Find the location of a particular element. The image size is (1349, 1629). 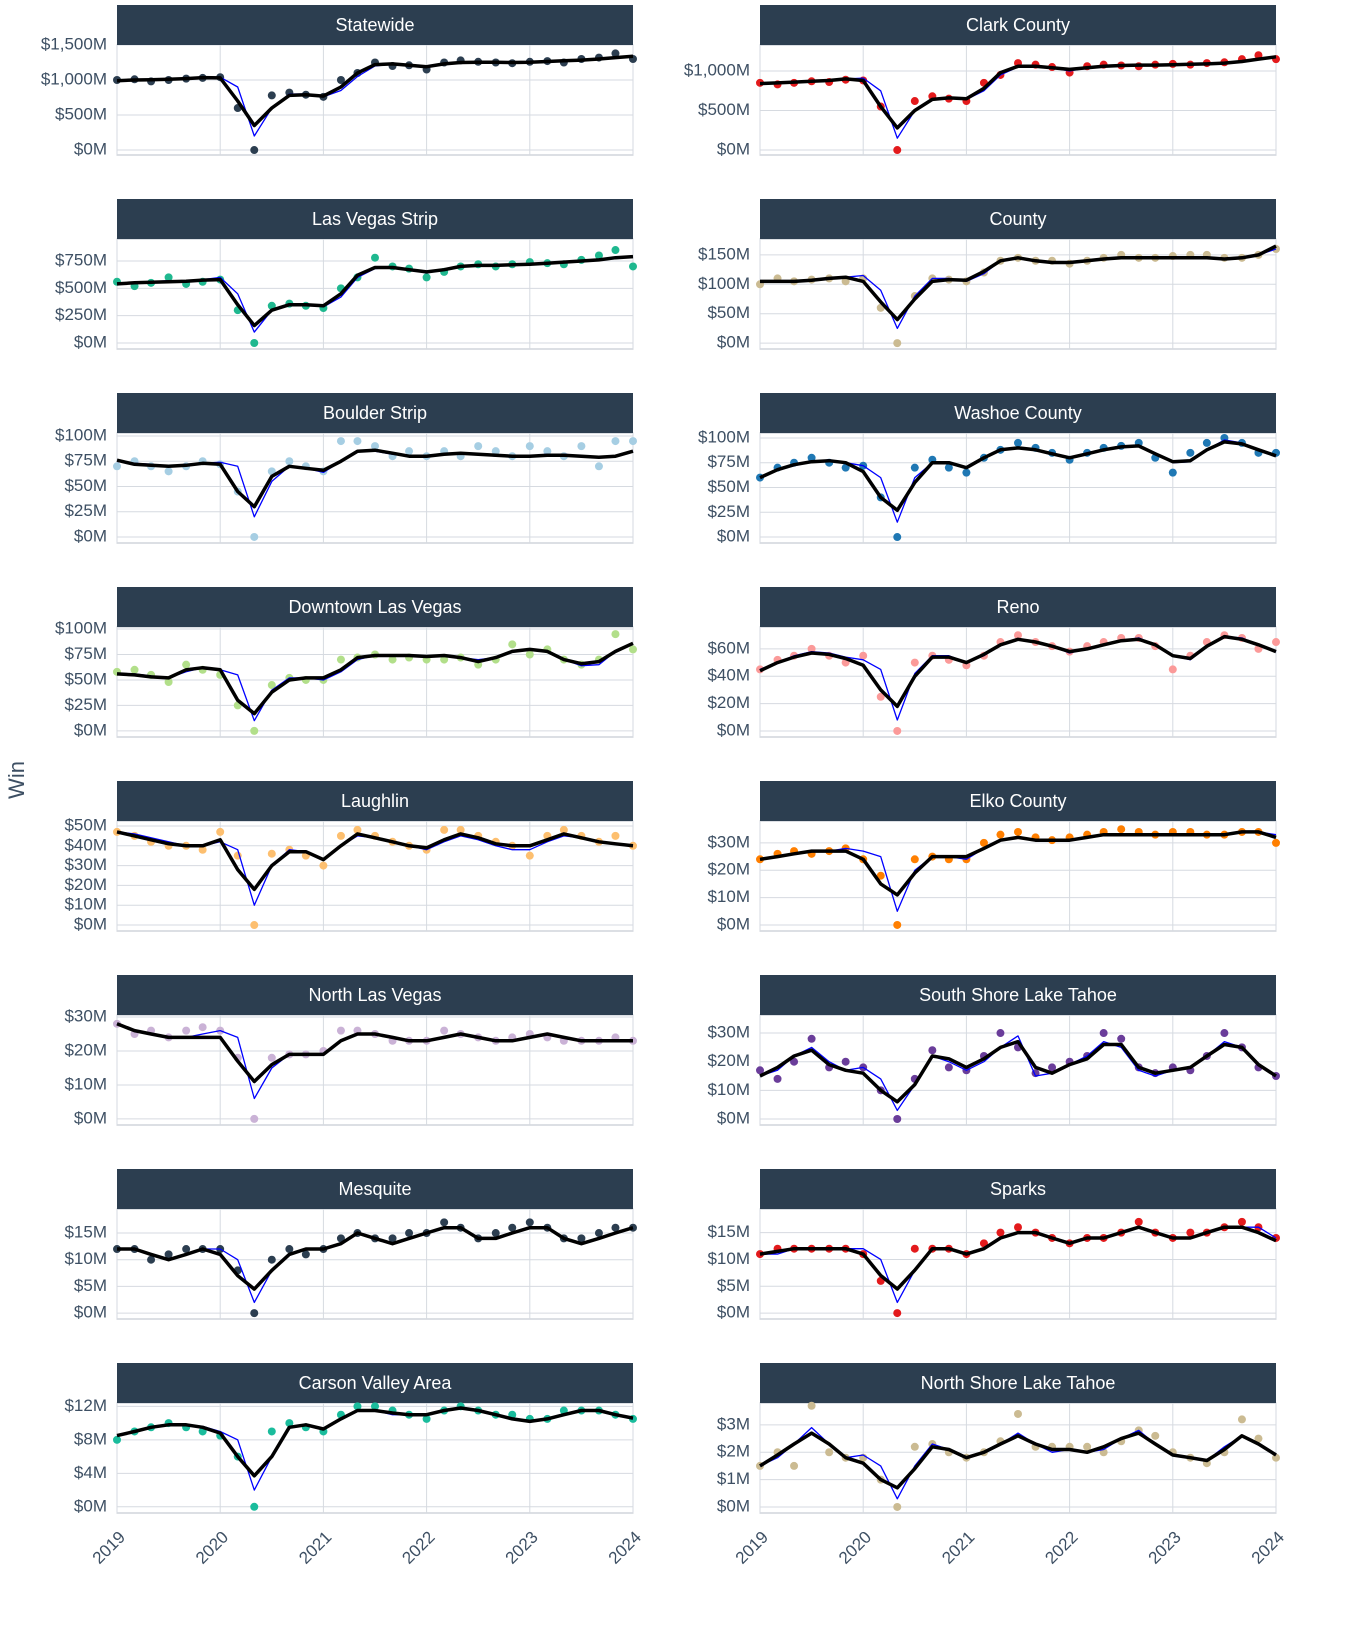

panel-title: South Shore Lake Tahoe is located at coordinates (1018, 995).